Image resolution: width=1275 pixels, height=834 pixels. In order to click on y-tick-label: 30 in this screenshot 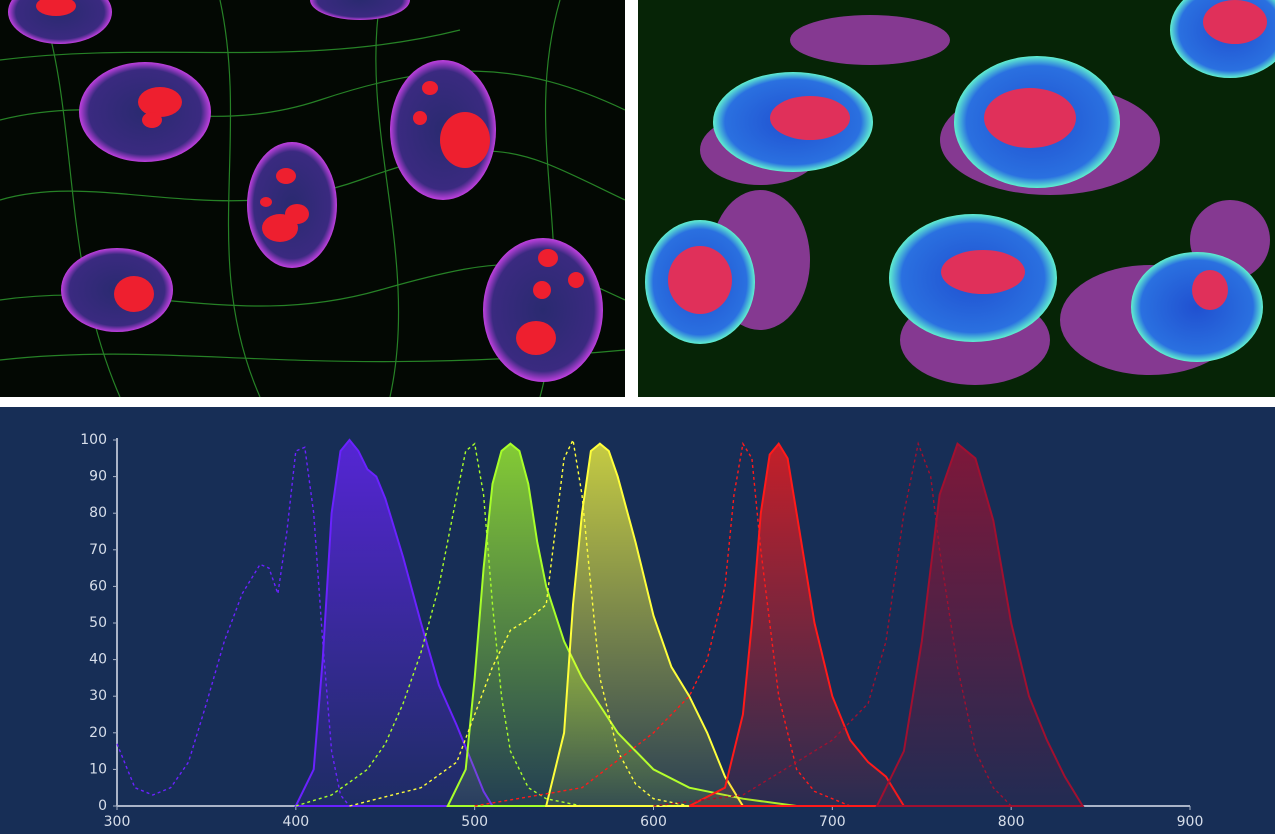, I will do `click(98, 696)`.